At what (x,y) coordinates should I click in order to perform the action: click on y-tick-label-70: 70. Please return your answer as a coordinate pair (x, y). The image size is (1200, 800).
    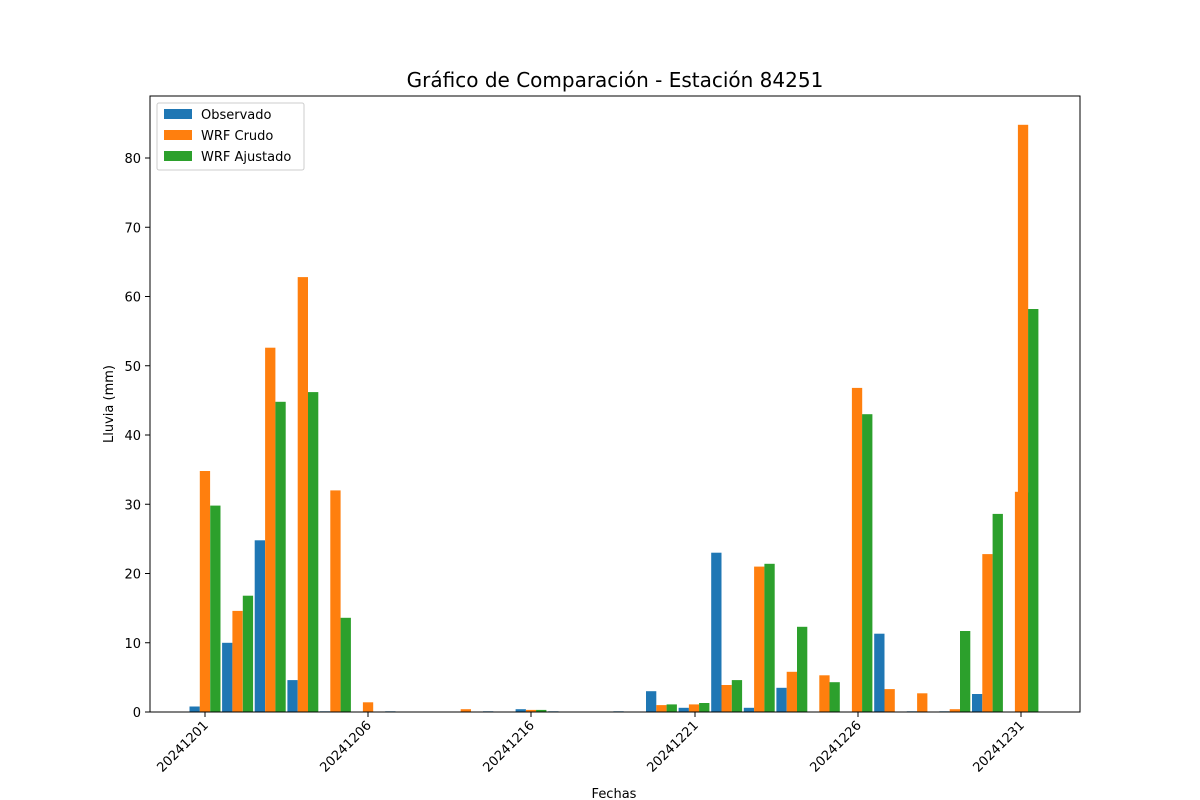
    Looking at the image, I should click on (132, 228).